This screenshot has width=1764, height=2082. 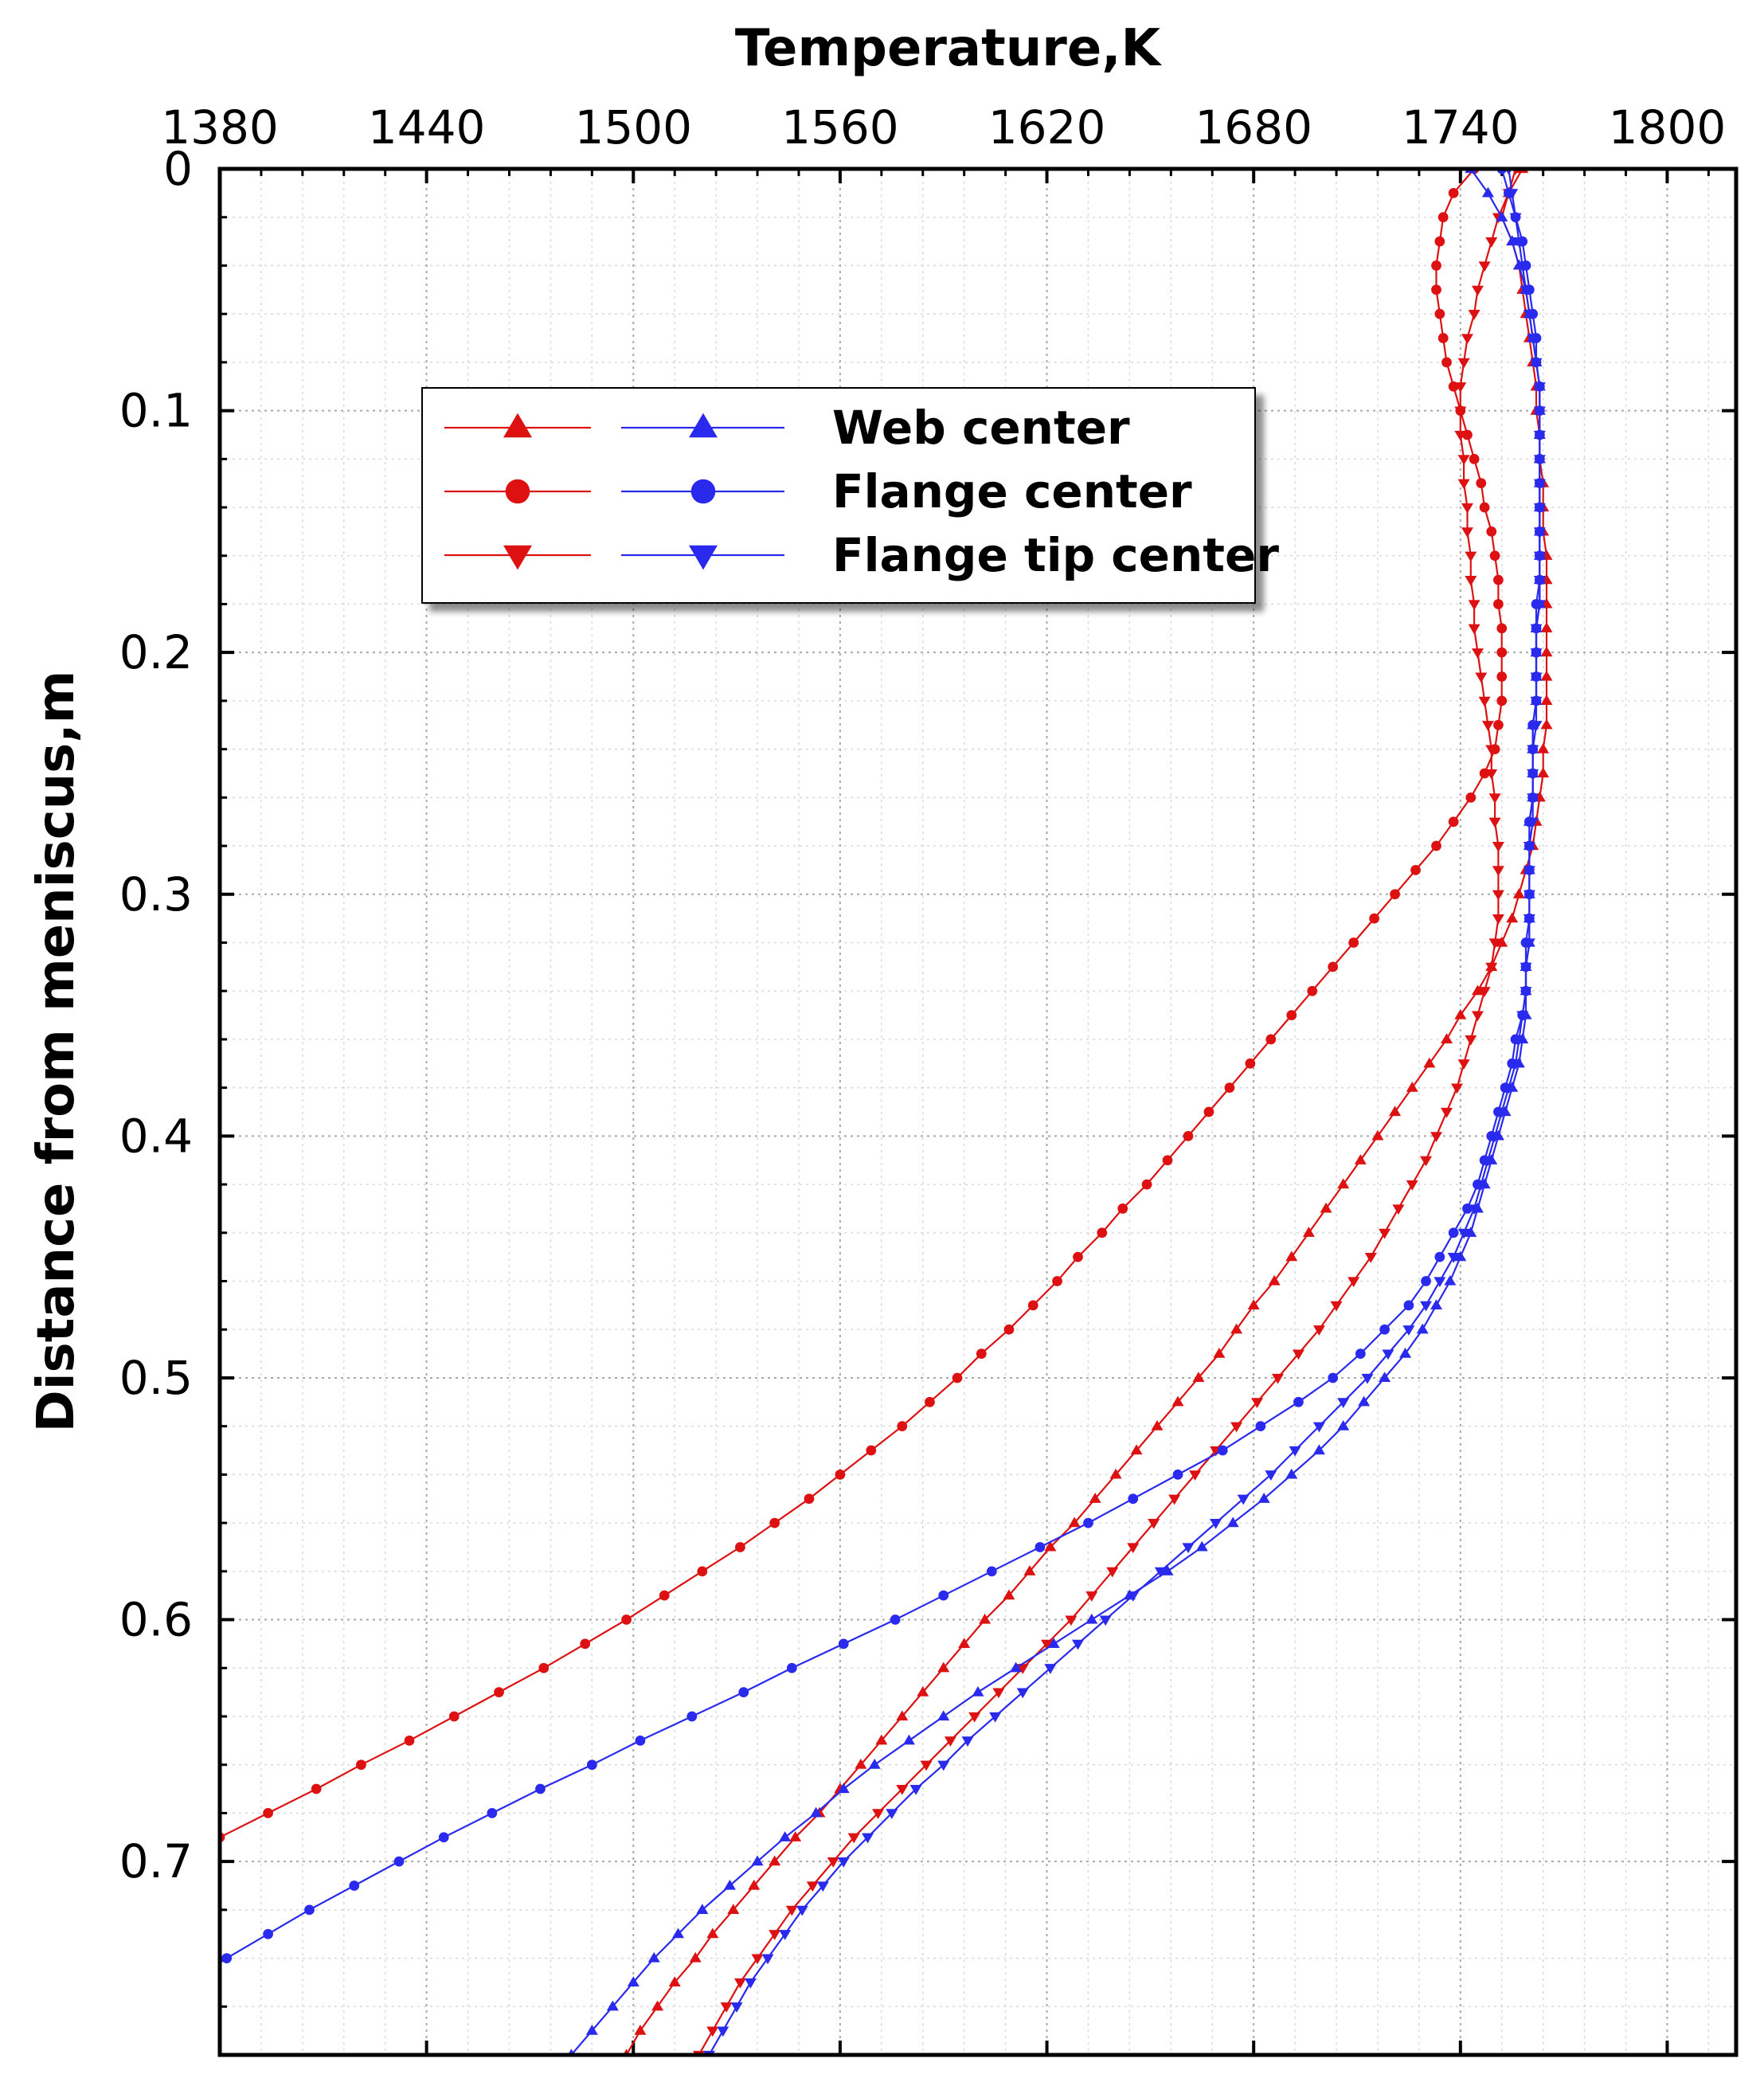 What do you see at coordinates (981, 428) in the screenshot?
I see `legend-label: Web center` at bounding box center [981, 428].